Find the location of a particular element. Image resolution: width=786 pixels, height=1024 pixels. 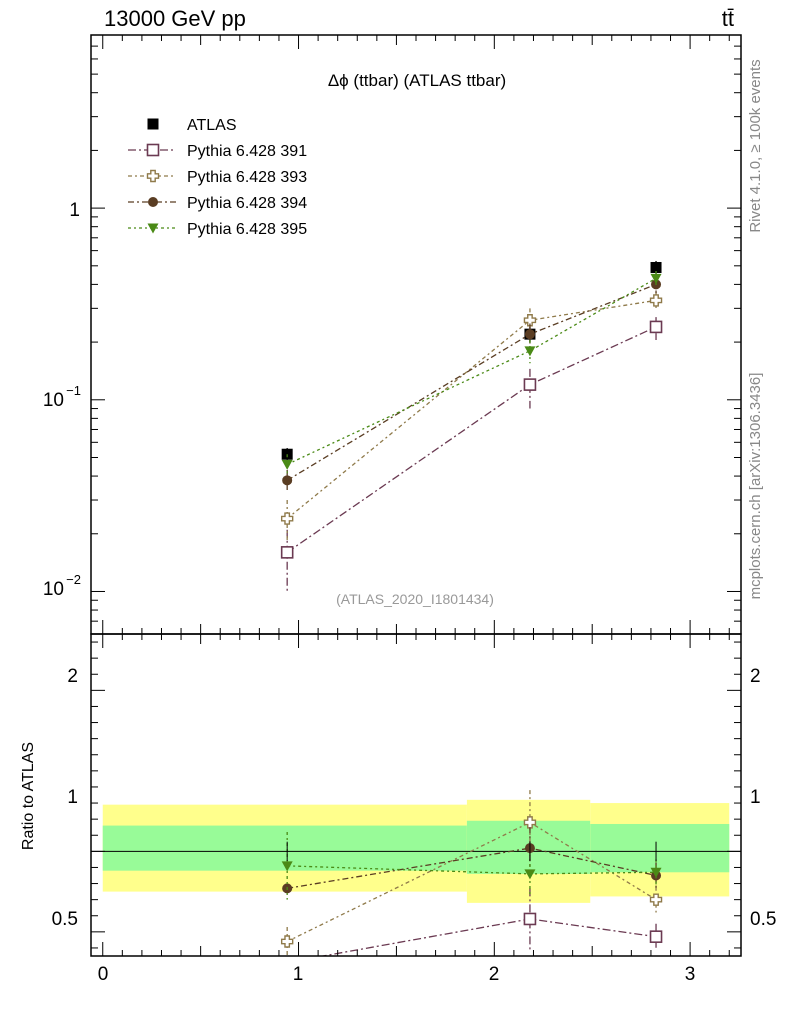

rivet-label: Rivet 4.1.0, ≥ 100k events is located at coordinates (755, 145).